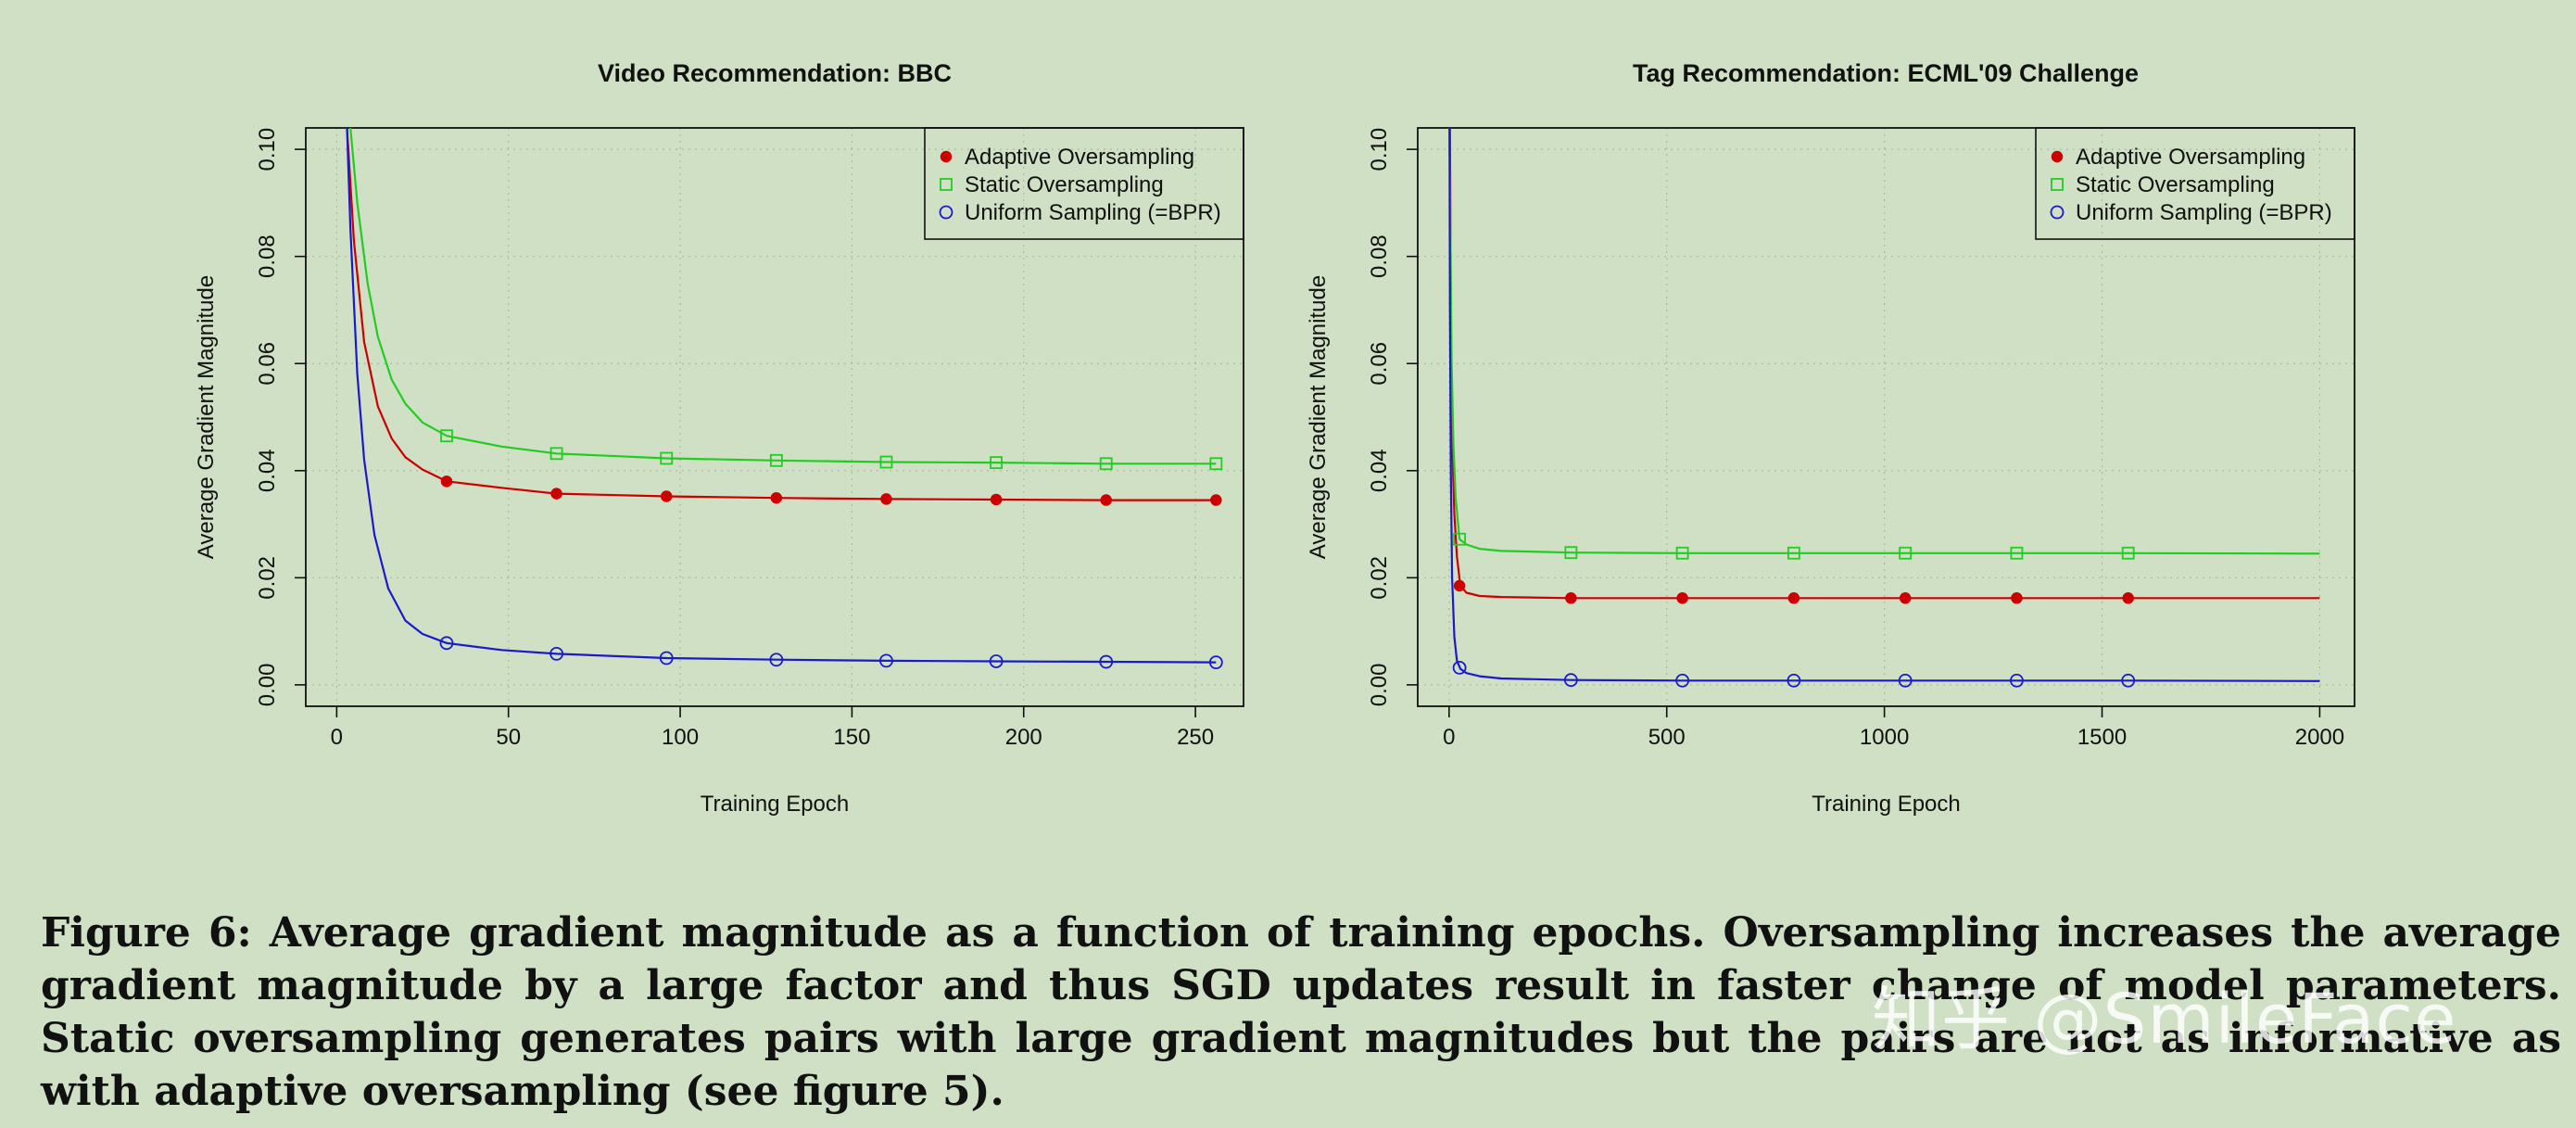  What do you see at coordinates (680, 737) in the screenshot?
I see `x-tick-label: 100` at bounding box center [680, 737].